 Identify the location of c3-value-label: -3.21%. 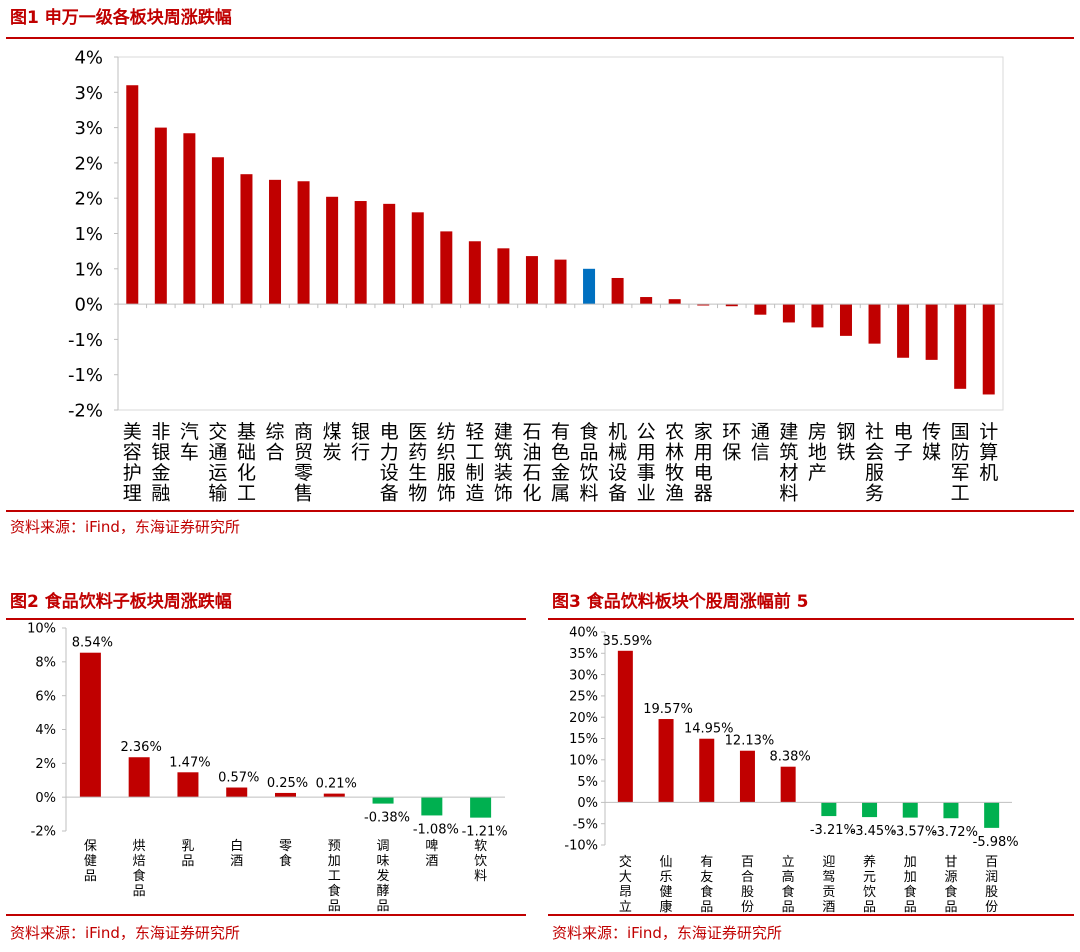
(833, 830).